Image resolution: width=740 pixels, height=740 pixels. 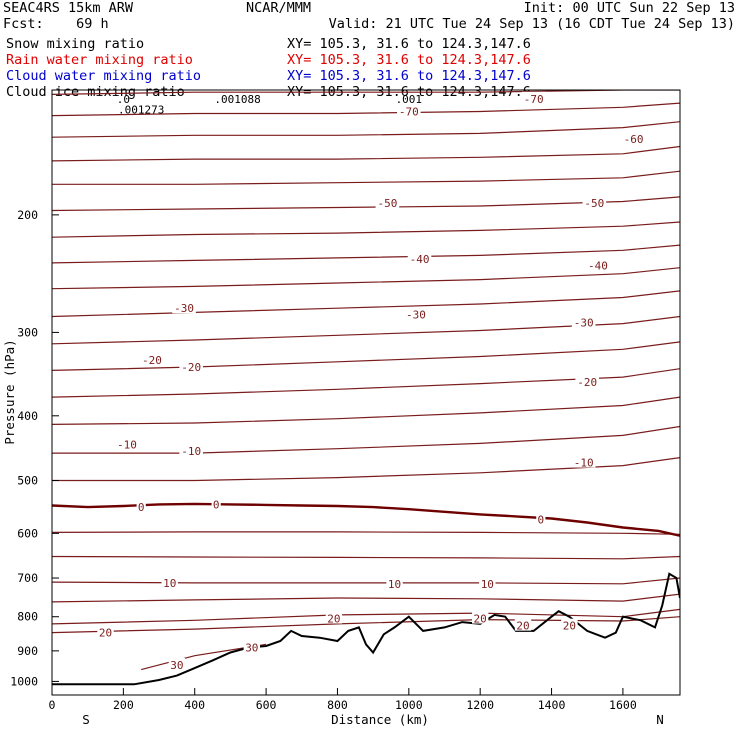 I want to click on legend-label-0: Snow mixing ratio, so click(x=75, y=44).